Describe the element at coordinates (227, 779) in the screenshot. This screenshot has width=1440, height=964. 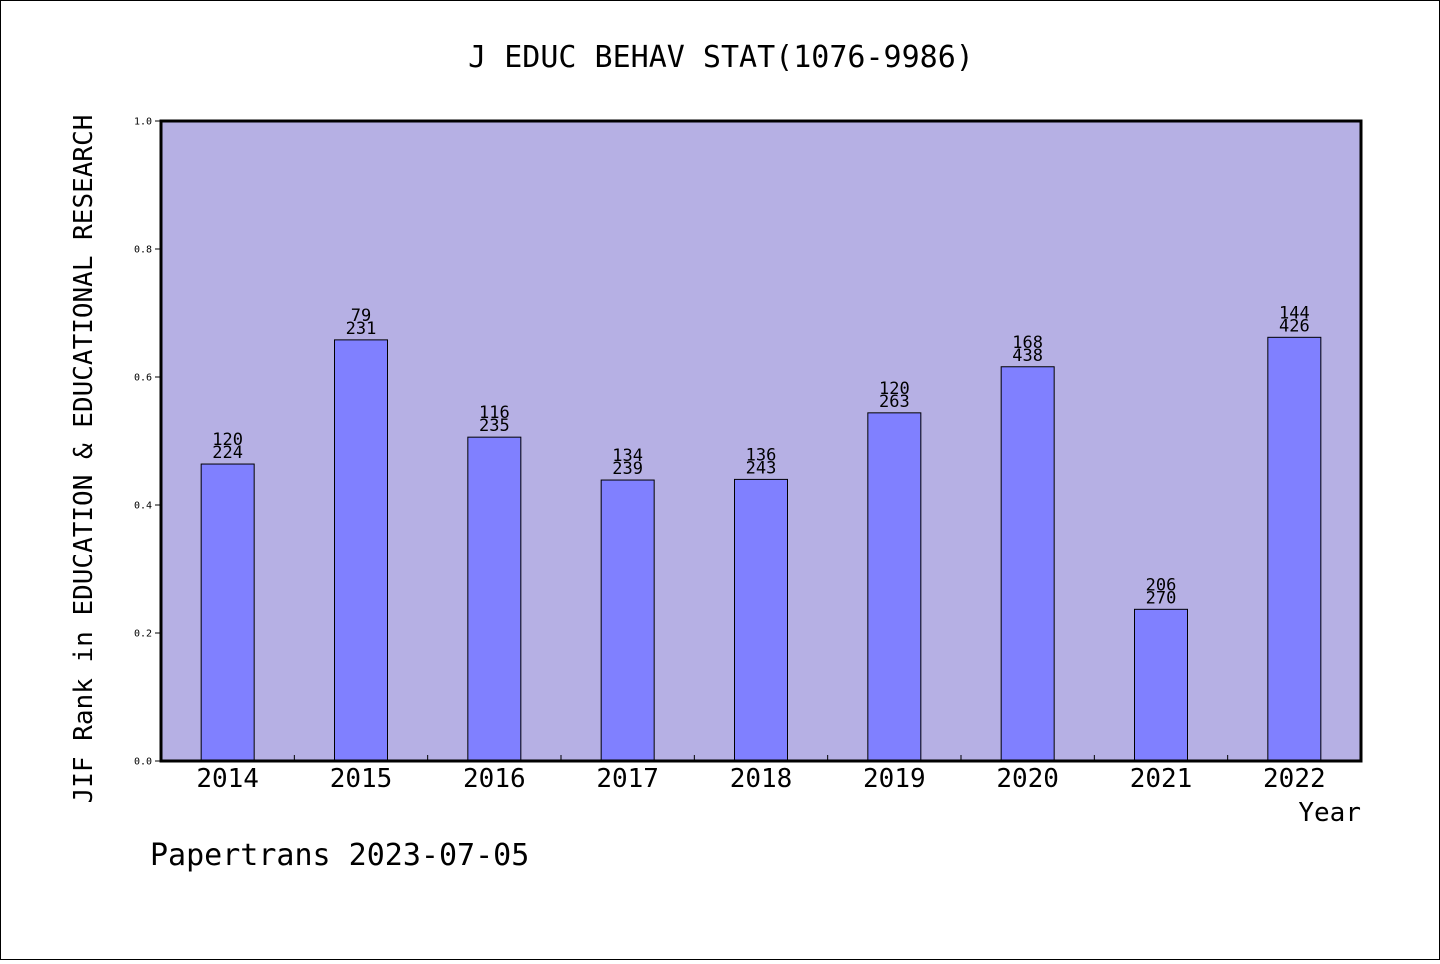
I see `x-tick-label: 2014` at that location.